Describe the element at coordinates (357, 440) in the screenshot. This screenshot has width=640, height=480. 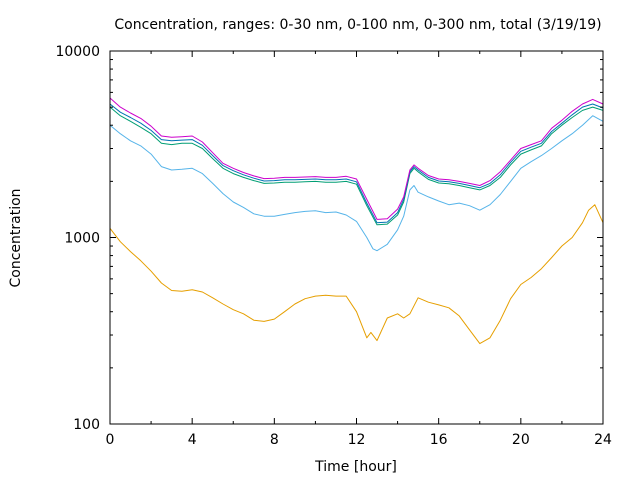
I see `x-tick-label: 12` at that location.